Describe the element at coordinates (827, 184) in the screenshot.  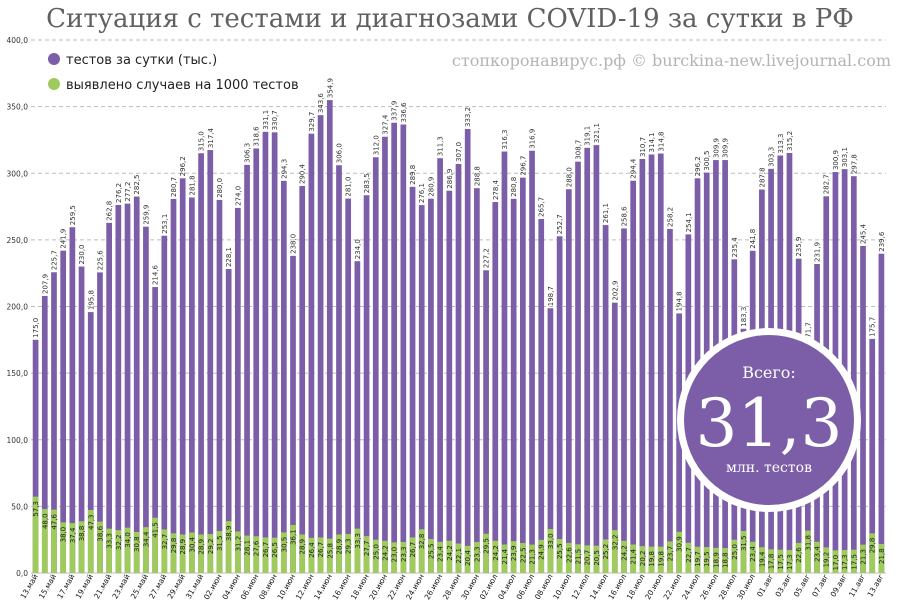
I see `data-label-tests: 282,7` at that location.